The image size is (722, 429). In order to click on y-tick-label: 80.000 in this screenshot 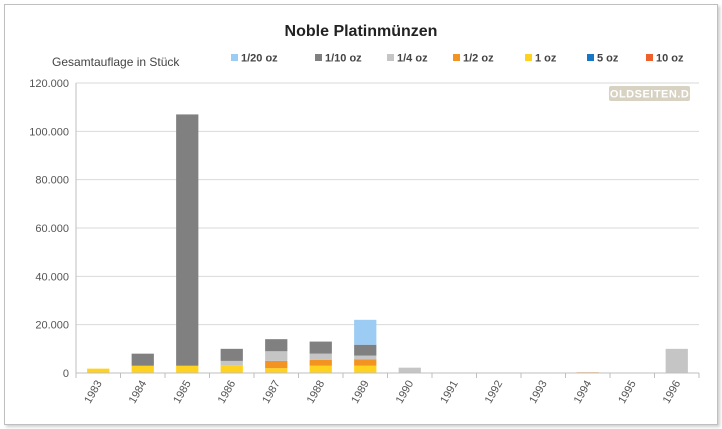, I will do `click(52, 181)`.